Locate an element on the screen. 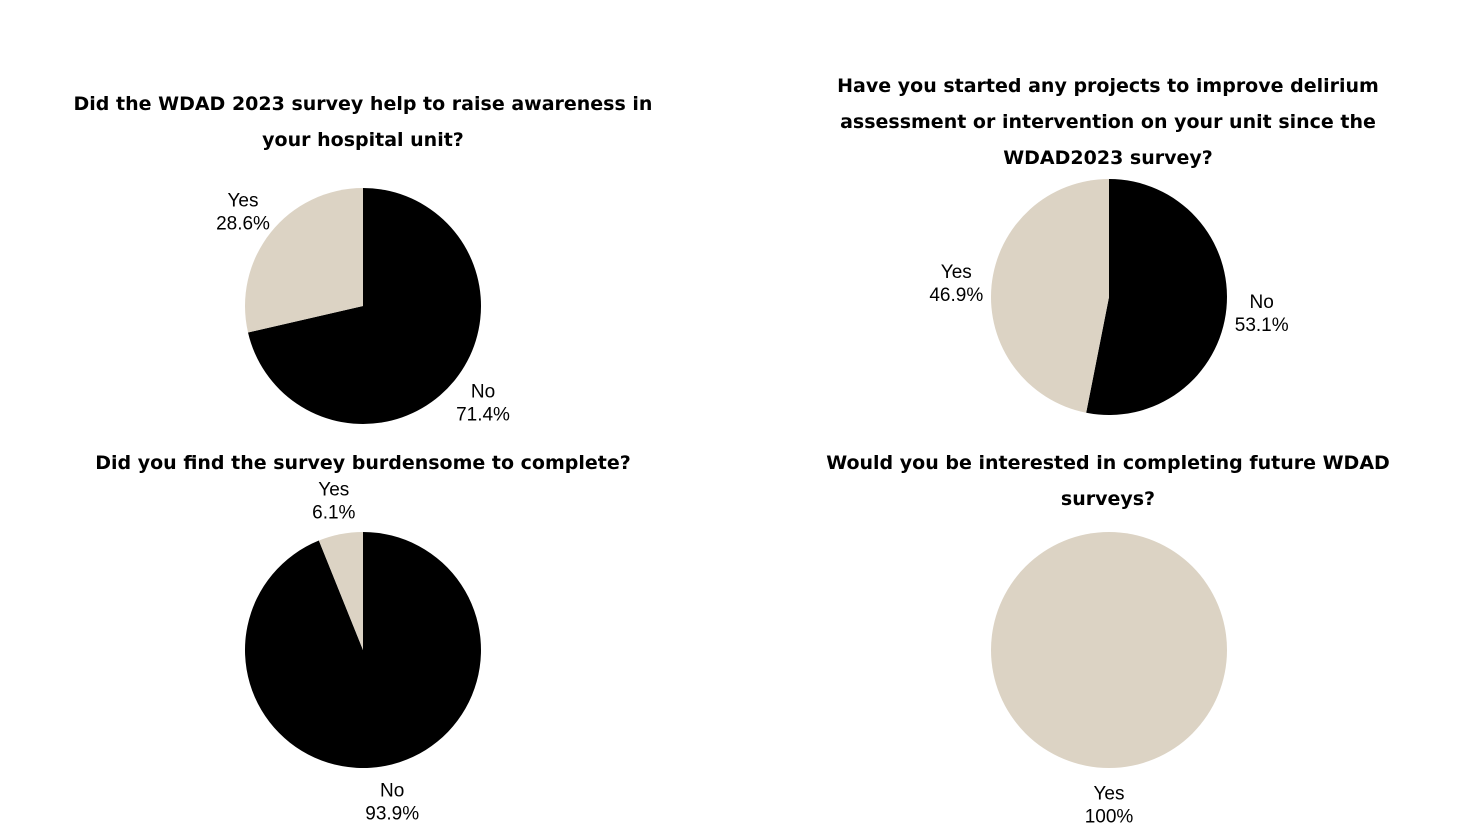  slice-label-burdensome-yes: Yes is located at coordinates (333, 489).